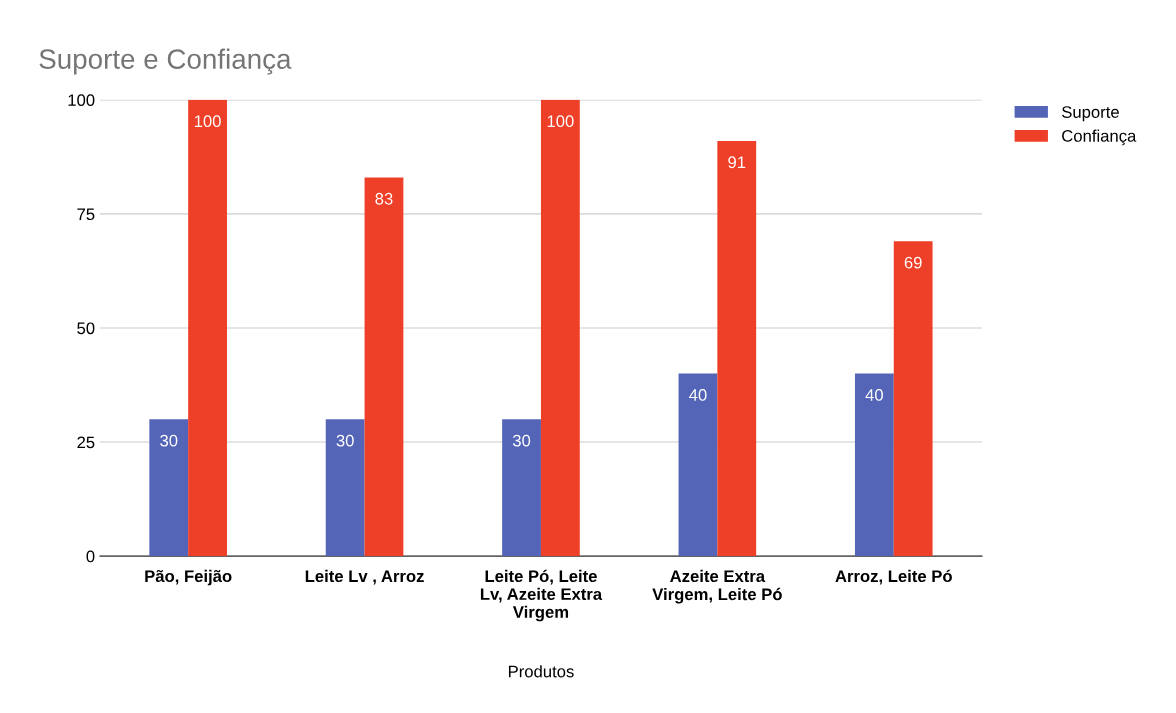  I want to click on y-tick-label: 50, so click(86, 328).